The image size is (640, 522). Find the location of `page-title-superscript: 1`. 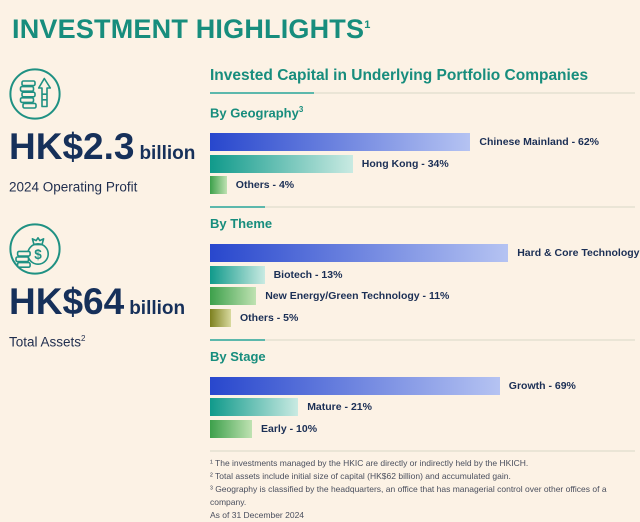

page-title-superscript: 1 is located at coordinates (367, 25).